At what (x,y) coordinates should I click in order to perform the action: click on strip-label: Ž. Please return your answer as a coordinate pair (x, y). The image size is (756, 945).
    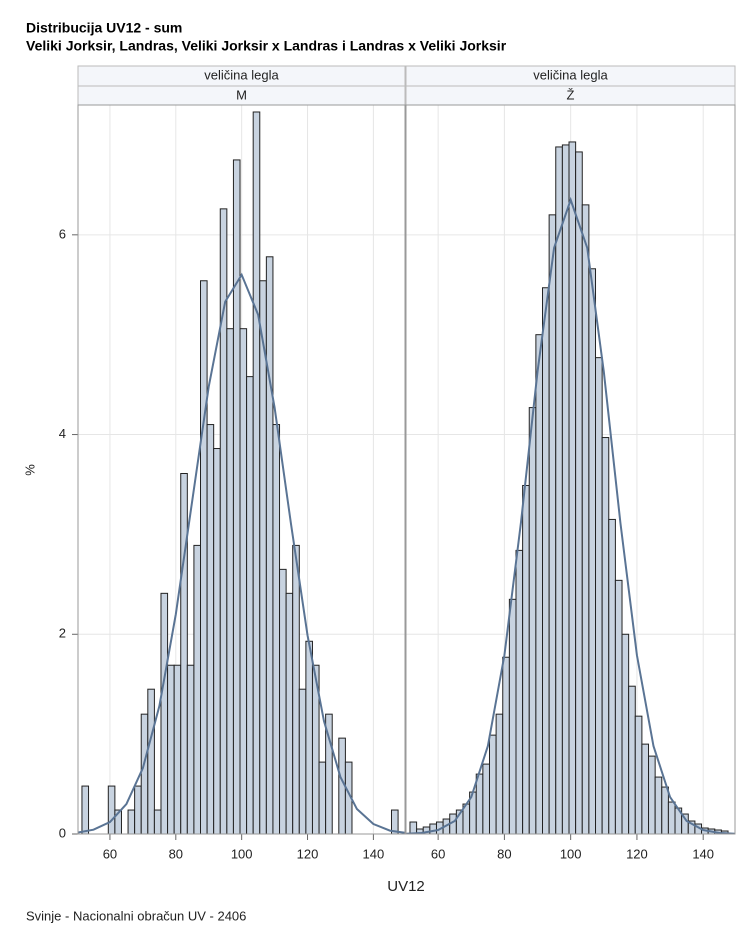
    Looking at the image, I should click on (571, 94).